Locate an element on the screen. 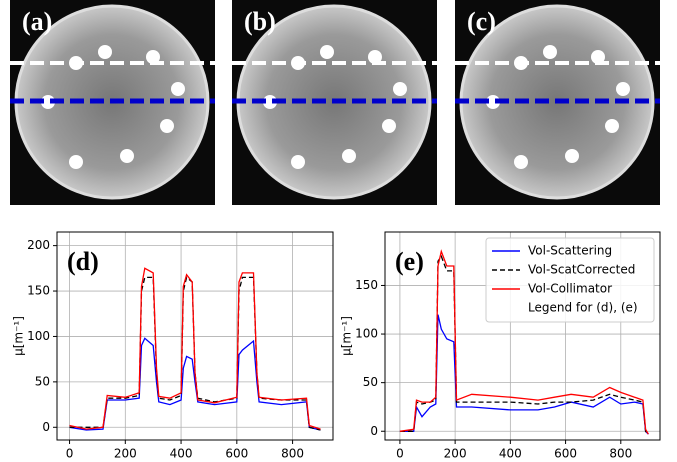  legend-label: Vol-Collimator is located at coordinates (570, 289).